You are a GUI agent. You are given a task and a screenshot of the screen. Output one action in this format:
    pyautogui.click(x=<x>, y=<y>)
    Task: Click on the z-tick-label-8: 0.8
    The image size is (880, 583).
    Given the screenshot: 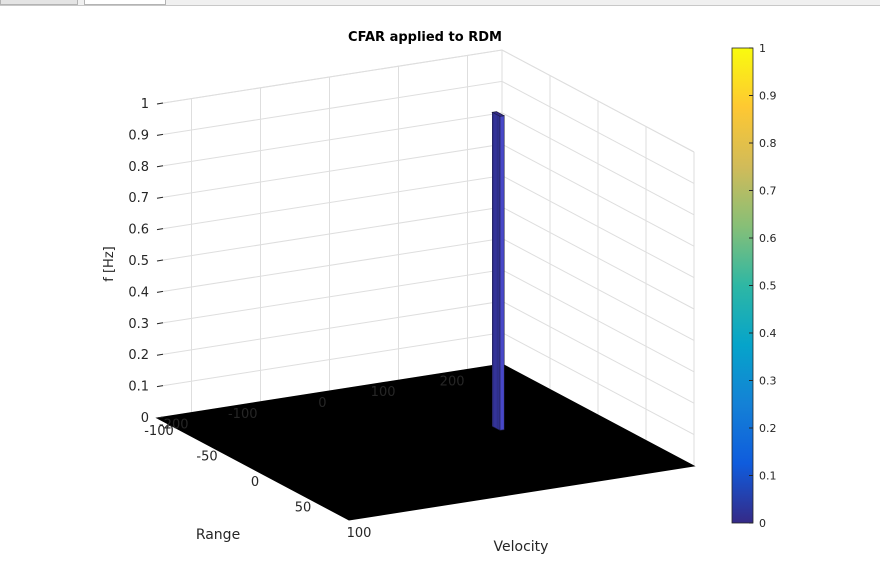 What is the action you would take?
    pyautogui.click(x=138, y=167)
    